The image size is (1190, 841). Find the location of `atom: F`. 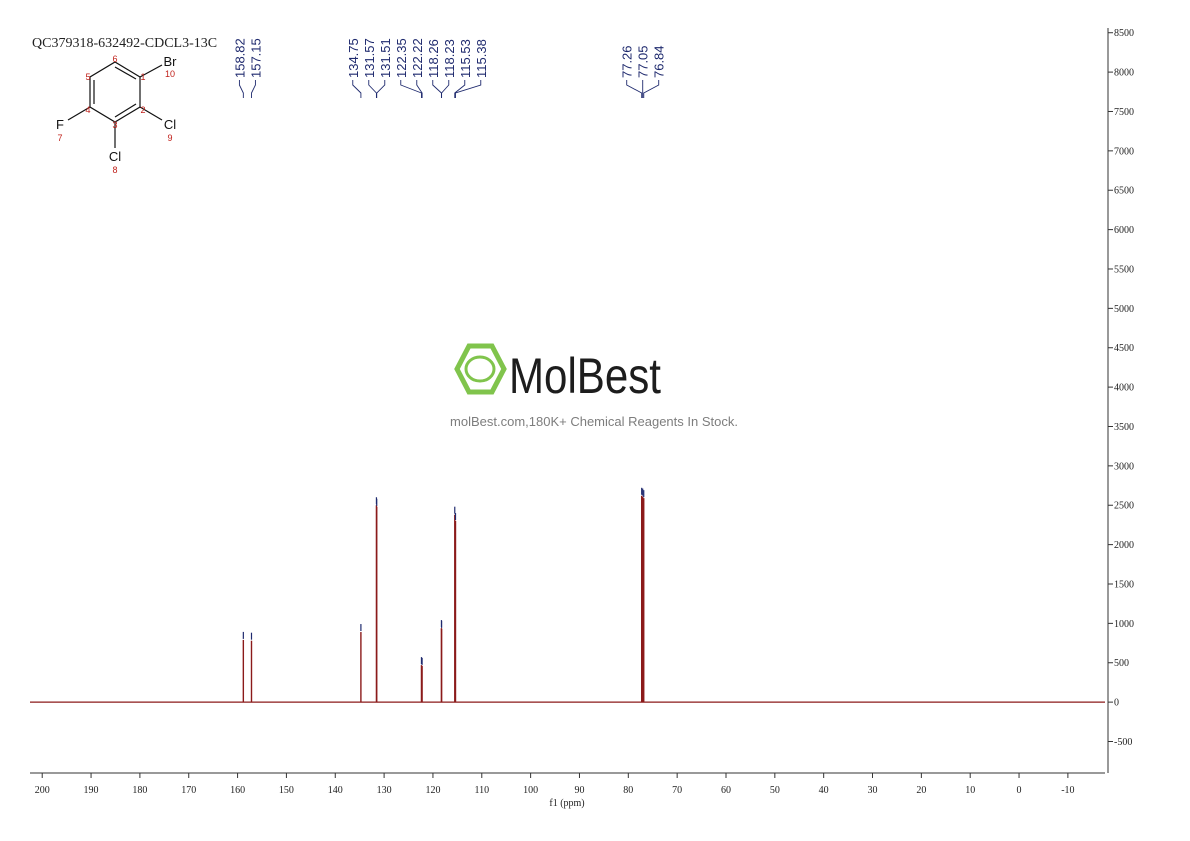

atom: F is located at coordinates (60, 124).